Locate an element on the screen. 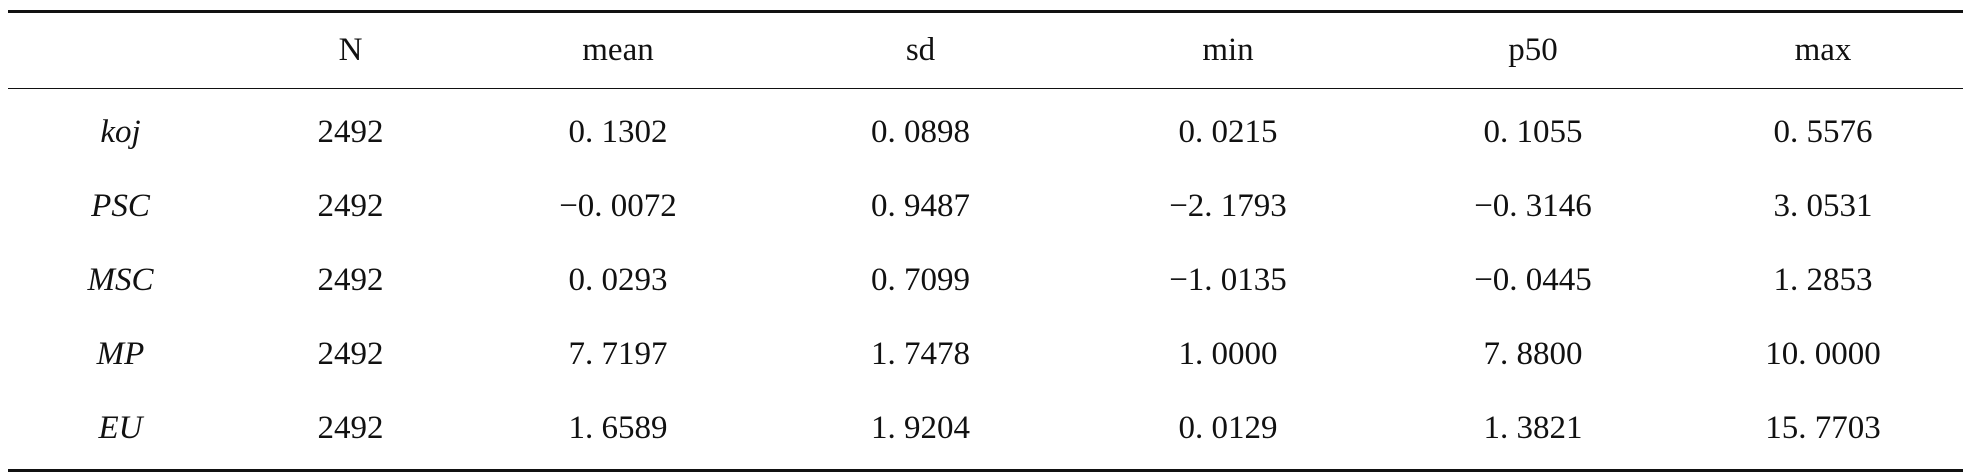  header-min: min is located at coordinates (1228, 50).